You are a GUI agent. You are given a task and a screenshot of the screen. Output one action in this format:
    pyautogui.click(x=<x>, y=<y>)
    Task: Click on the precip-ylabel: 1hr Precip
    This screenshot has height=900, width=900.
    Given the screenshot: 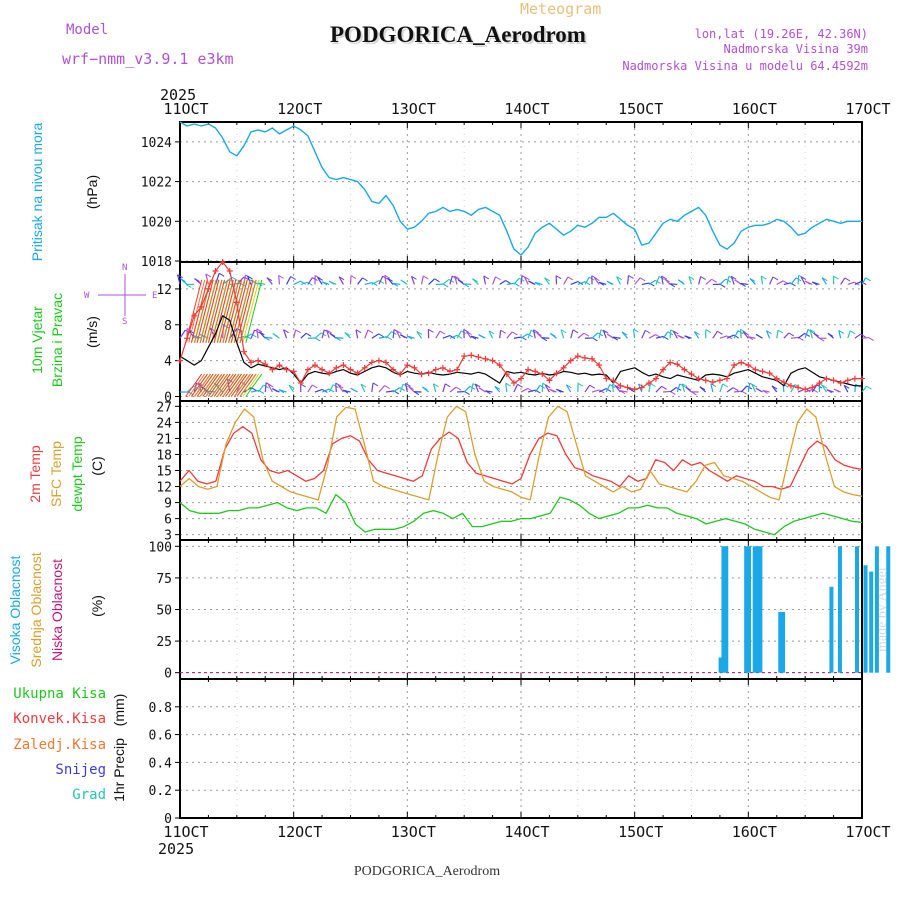 What is the action you would take?
    pyautogui.click(x=119, y=770)
    